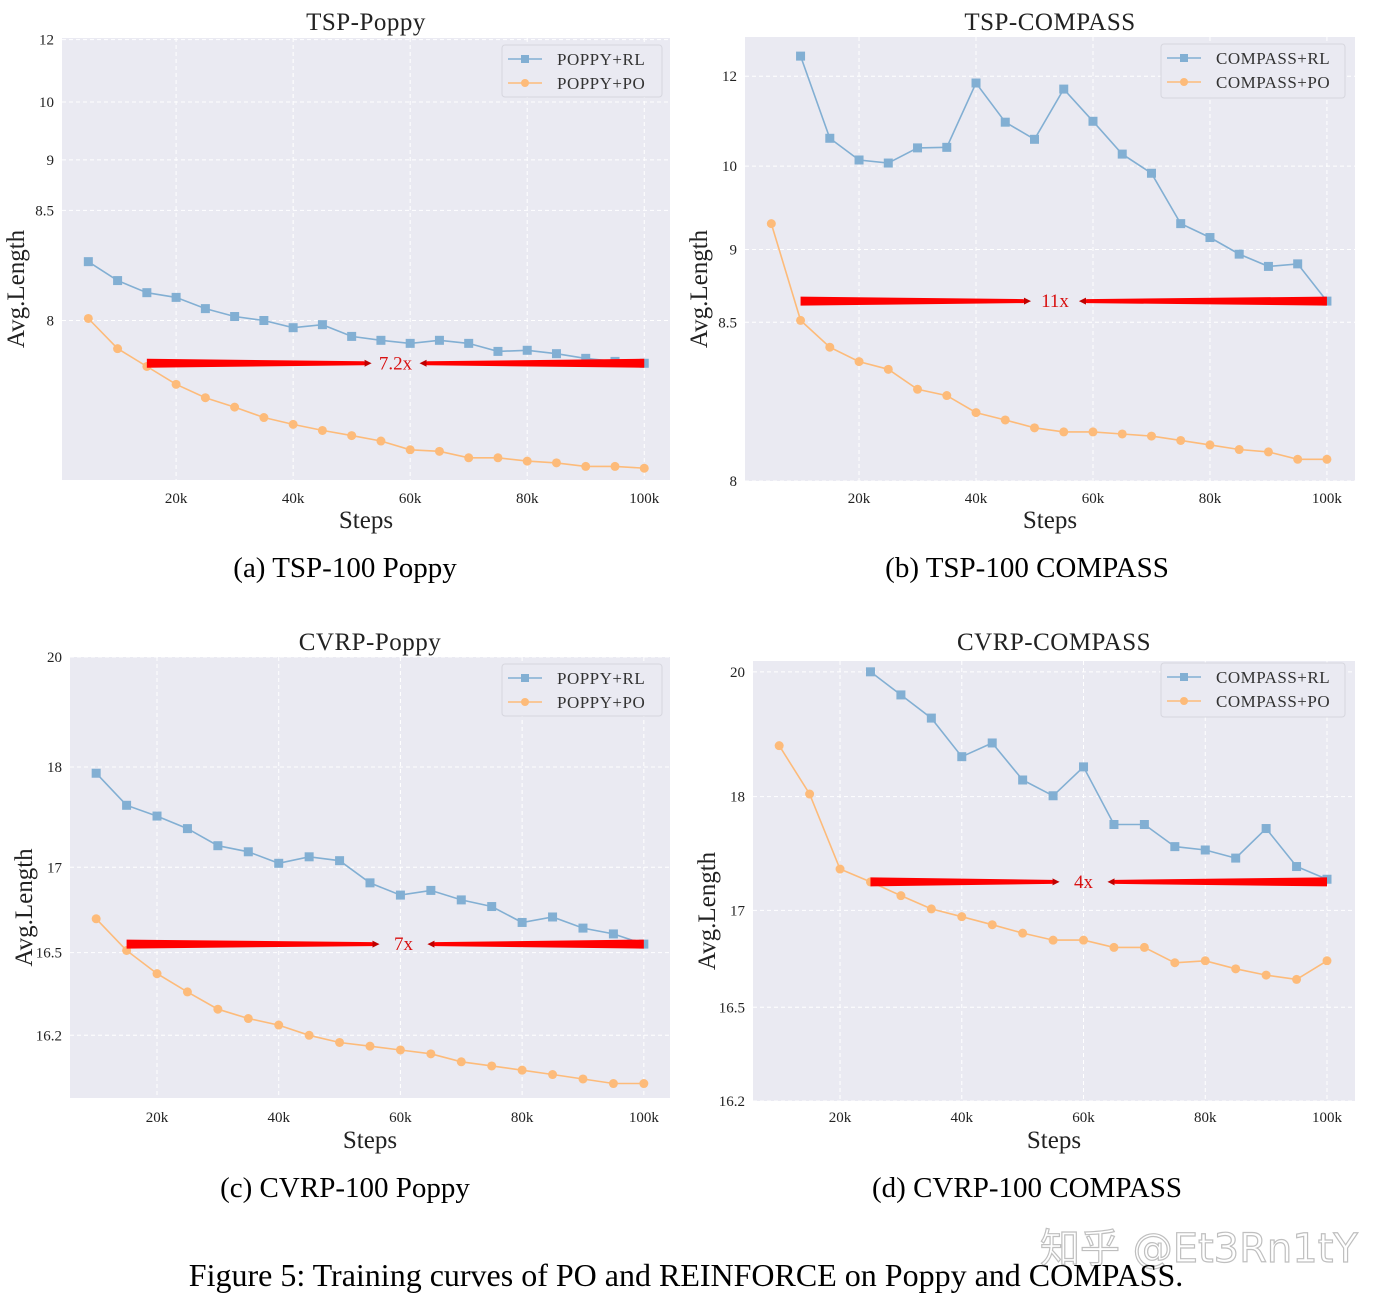  I want to click on legend: POPPY+RL POPPY+PO, so click(582, 690).